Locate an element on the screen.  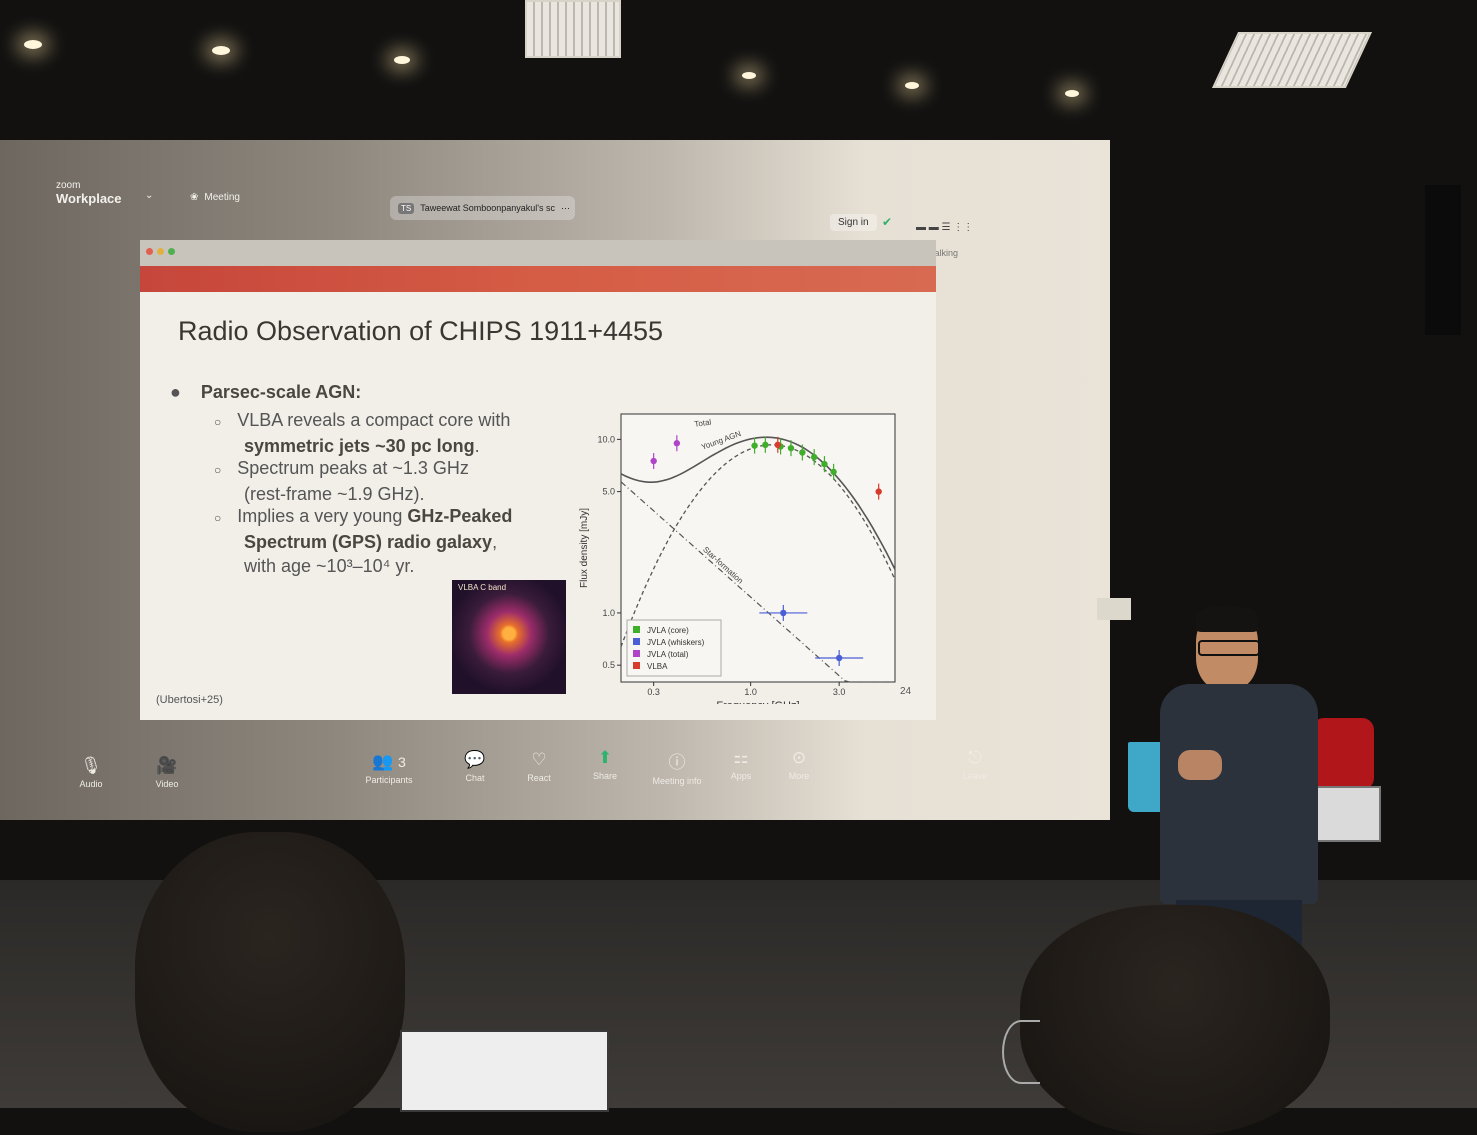
zoom-logo: Workplace is located at coordinates (89, 198).